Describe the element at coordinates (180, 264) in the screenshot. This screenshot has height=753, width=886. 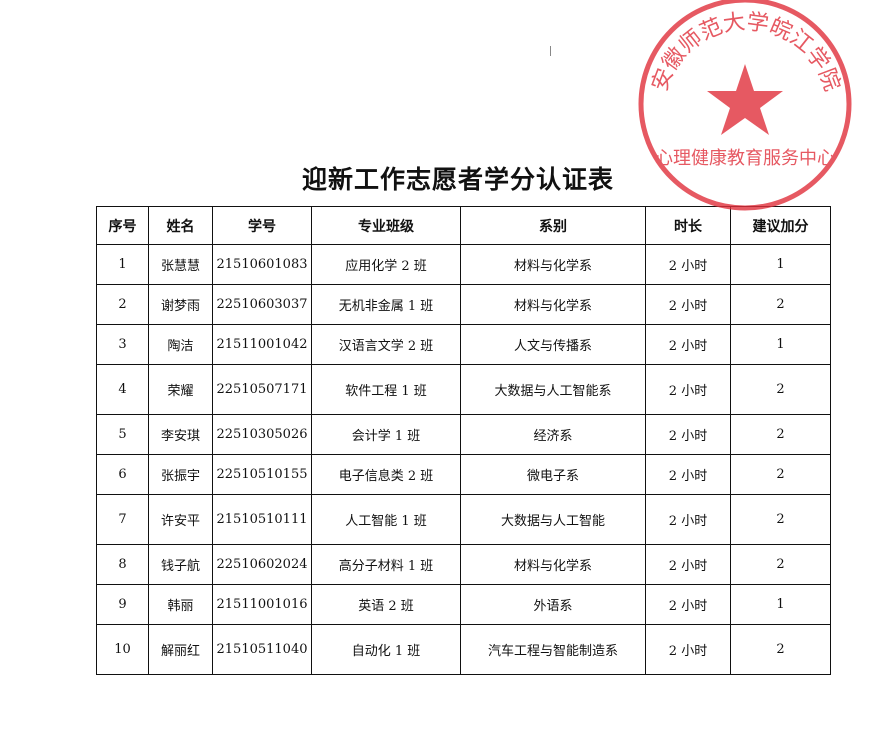
I see `name-cell: 张慧慧` at that location.